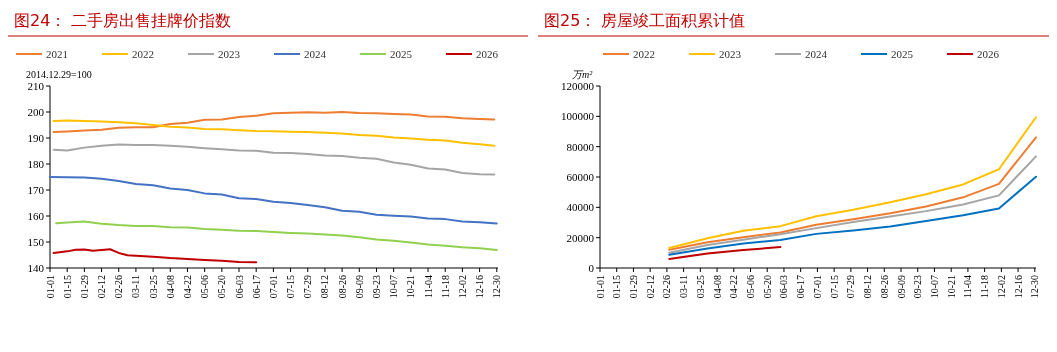 The image size is (1057, 352). I want to click on y-axis-title: 2014.12.29=100, so click(59, 74).